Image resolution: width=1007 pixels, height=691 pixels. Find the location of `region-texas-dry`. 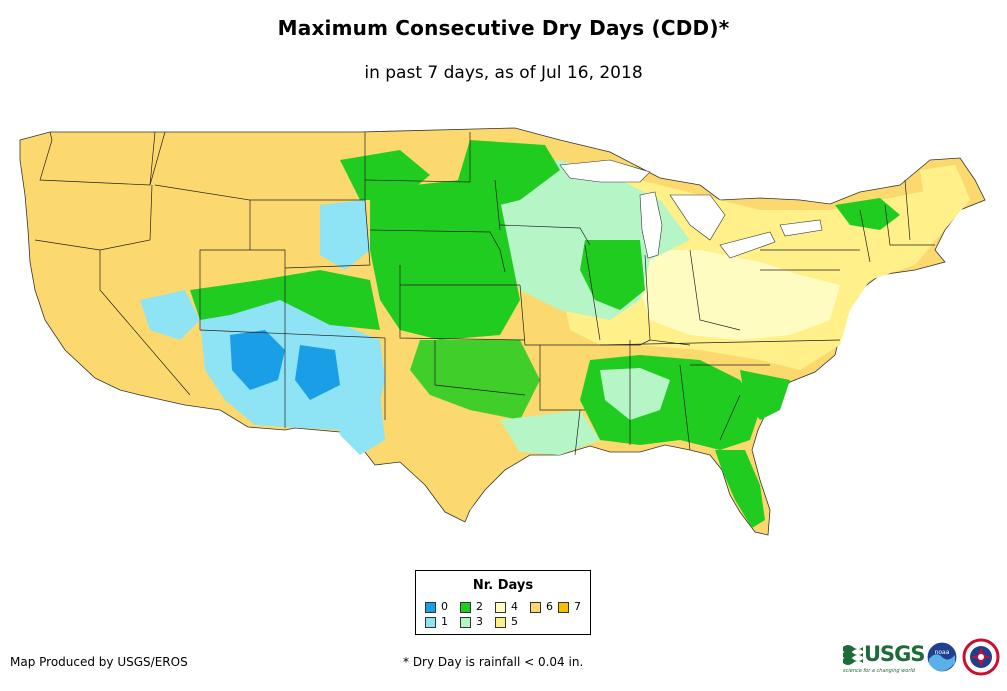

region-texas-dry is located at coordinates (447, 455).